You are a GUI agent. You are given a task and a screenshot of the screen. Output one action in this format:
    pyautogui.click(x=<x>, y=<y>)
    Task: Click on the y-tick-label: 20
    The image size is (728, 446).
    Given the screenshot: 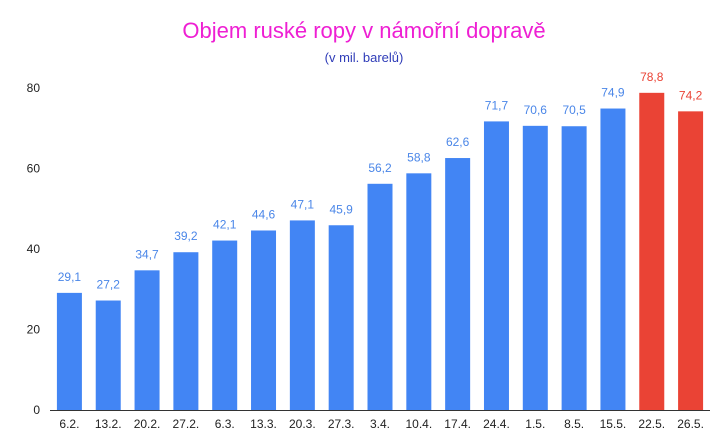 What is the action you would take?
    pyautogui.click(x=34, y=330)
    